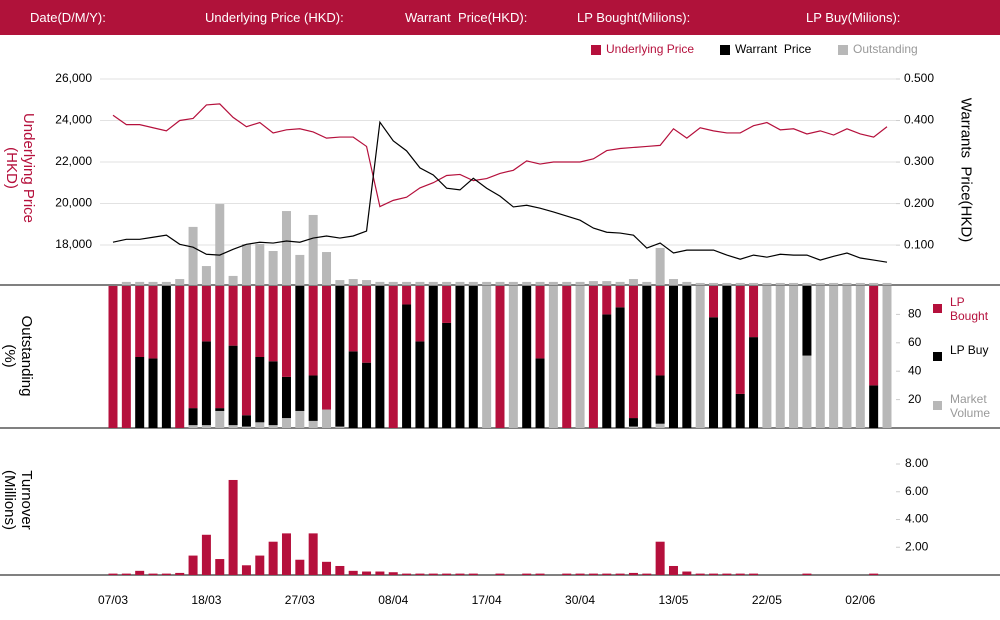 The image size is (1000, 620). I want to click on legend-label: LP Buy, so click(969, 350).